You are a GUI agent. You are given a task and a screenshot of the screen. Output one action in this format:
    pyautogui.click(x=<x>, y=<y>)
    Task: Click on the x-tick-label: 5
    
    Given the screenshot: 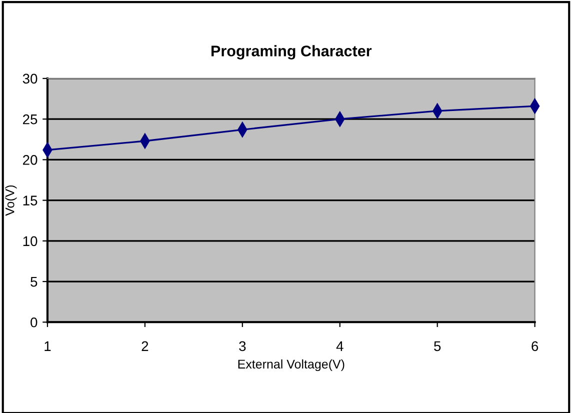 What is the action you would take?
    pyautogui.click(x=437, y=346)
    